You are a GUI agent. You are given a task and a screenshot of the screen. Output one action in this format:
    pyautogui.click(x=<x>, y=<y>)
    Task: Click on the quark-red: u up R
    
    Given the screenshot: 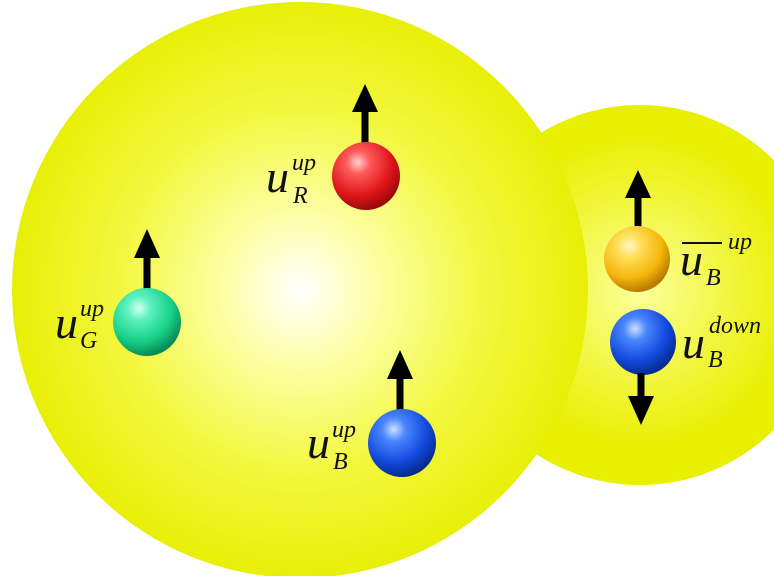 What is the action you would take?
    pyautogui.click(x=333, y=147)
    